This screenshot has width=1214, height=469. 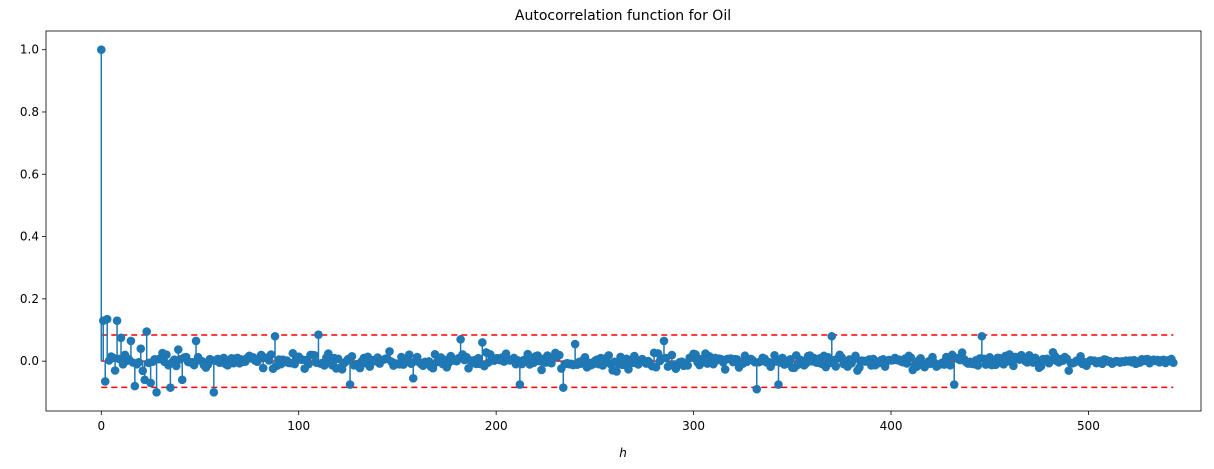 What do you see at coordinates (623, 453) in the screenshot?
I see `x-axis-label: h` at bounding box center [623, 453].